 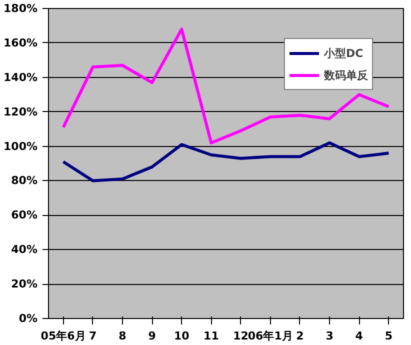 I want to click on y-tick-label: 40%, so click(x=24, y=249).